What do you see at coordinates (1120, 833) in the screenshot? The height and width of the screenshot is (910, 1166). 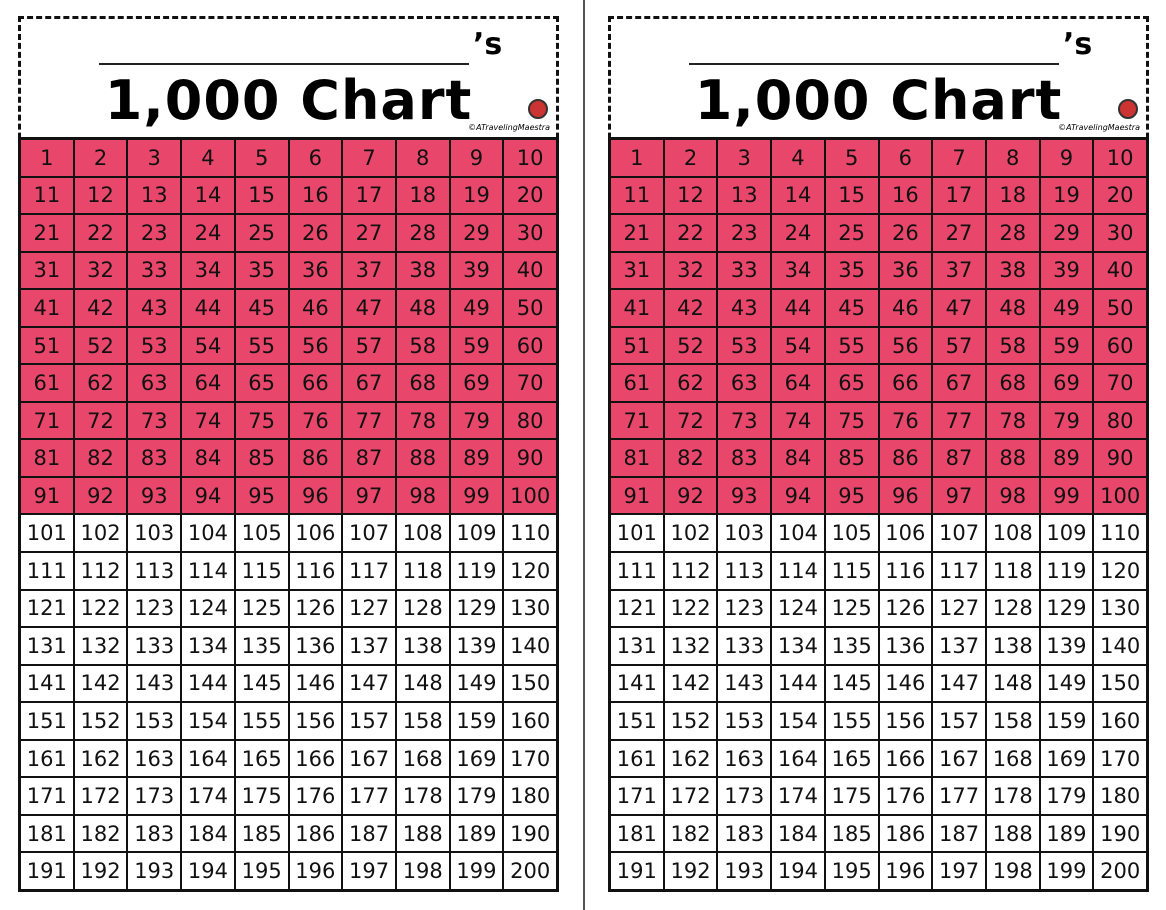 I see `number-cell: 190` at bounding box center [1120, 833].